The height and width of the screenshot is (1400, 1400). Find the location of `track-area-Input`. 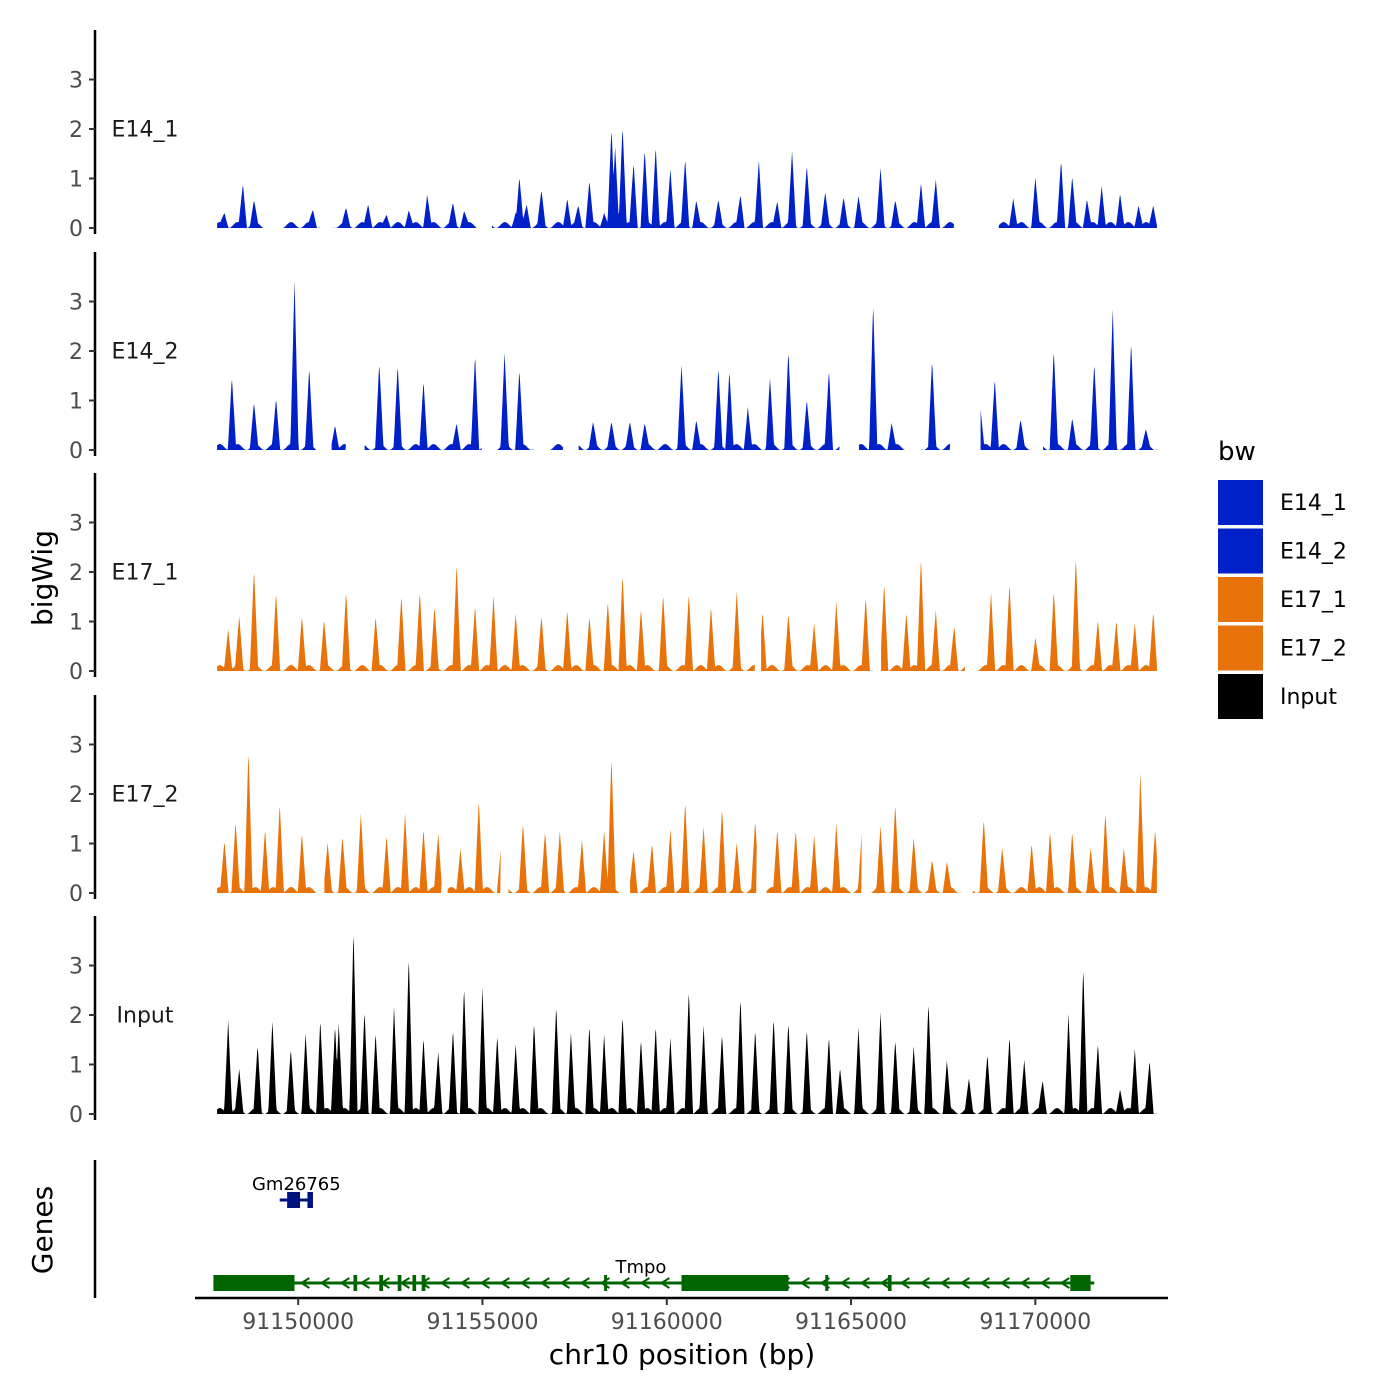

track-area-Input is located at coordinates (687, 1025).